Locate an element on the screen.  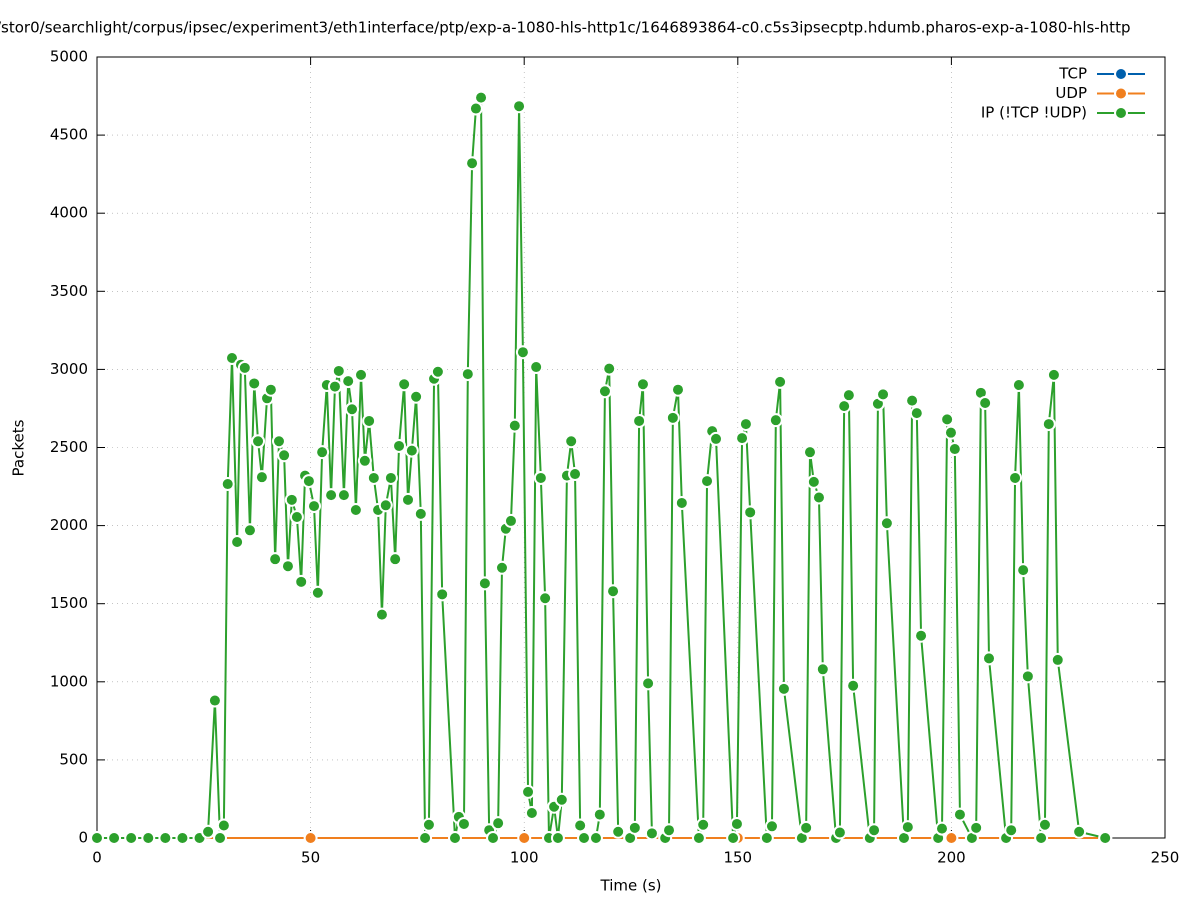
y-tick-label: 5000 is located at coordinates (69, 57).